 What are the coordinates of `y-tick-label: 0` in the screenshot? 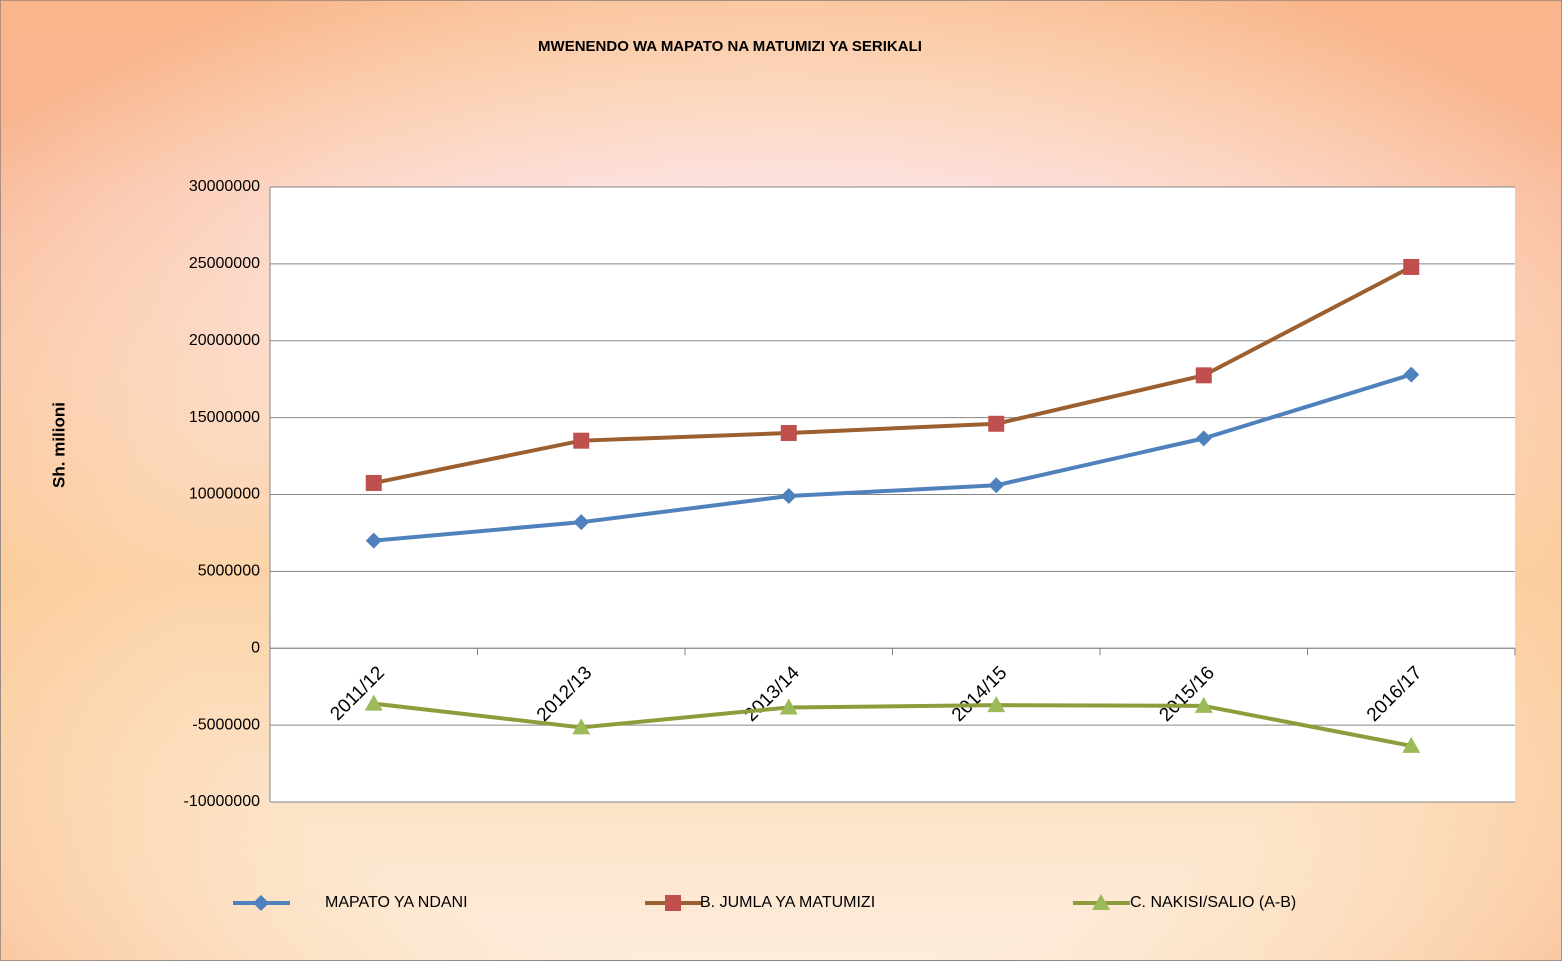 It's located at (255, 647).